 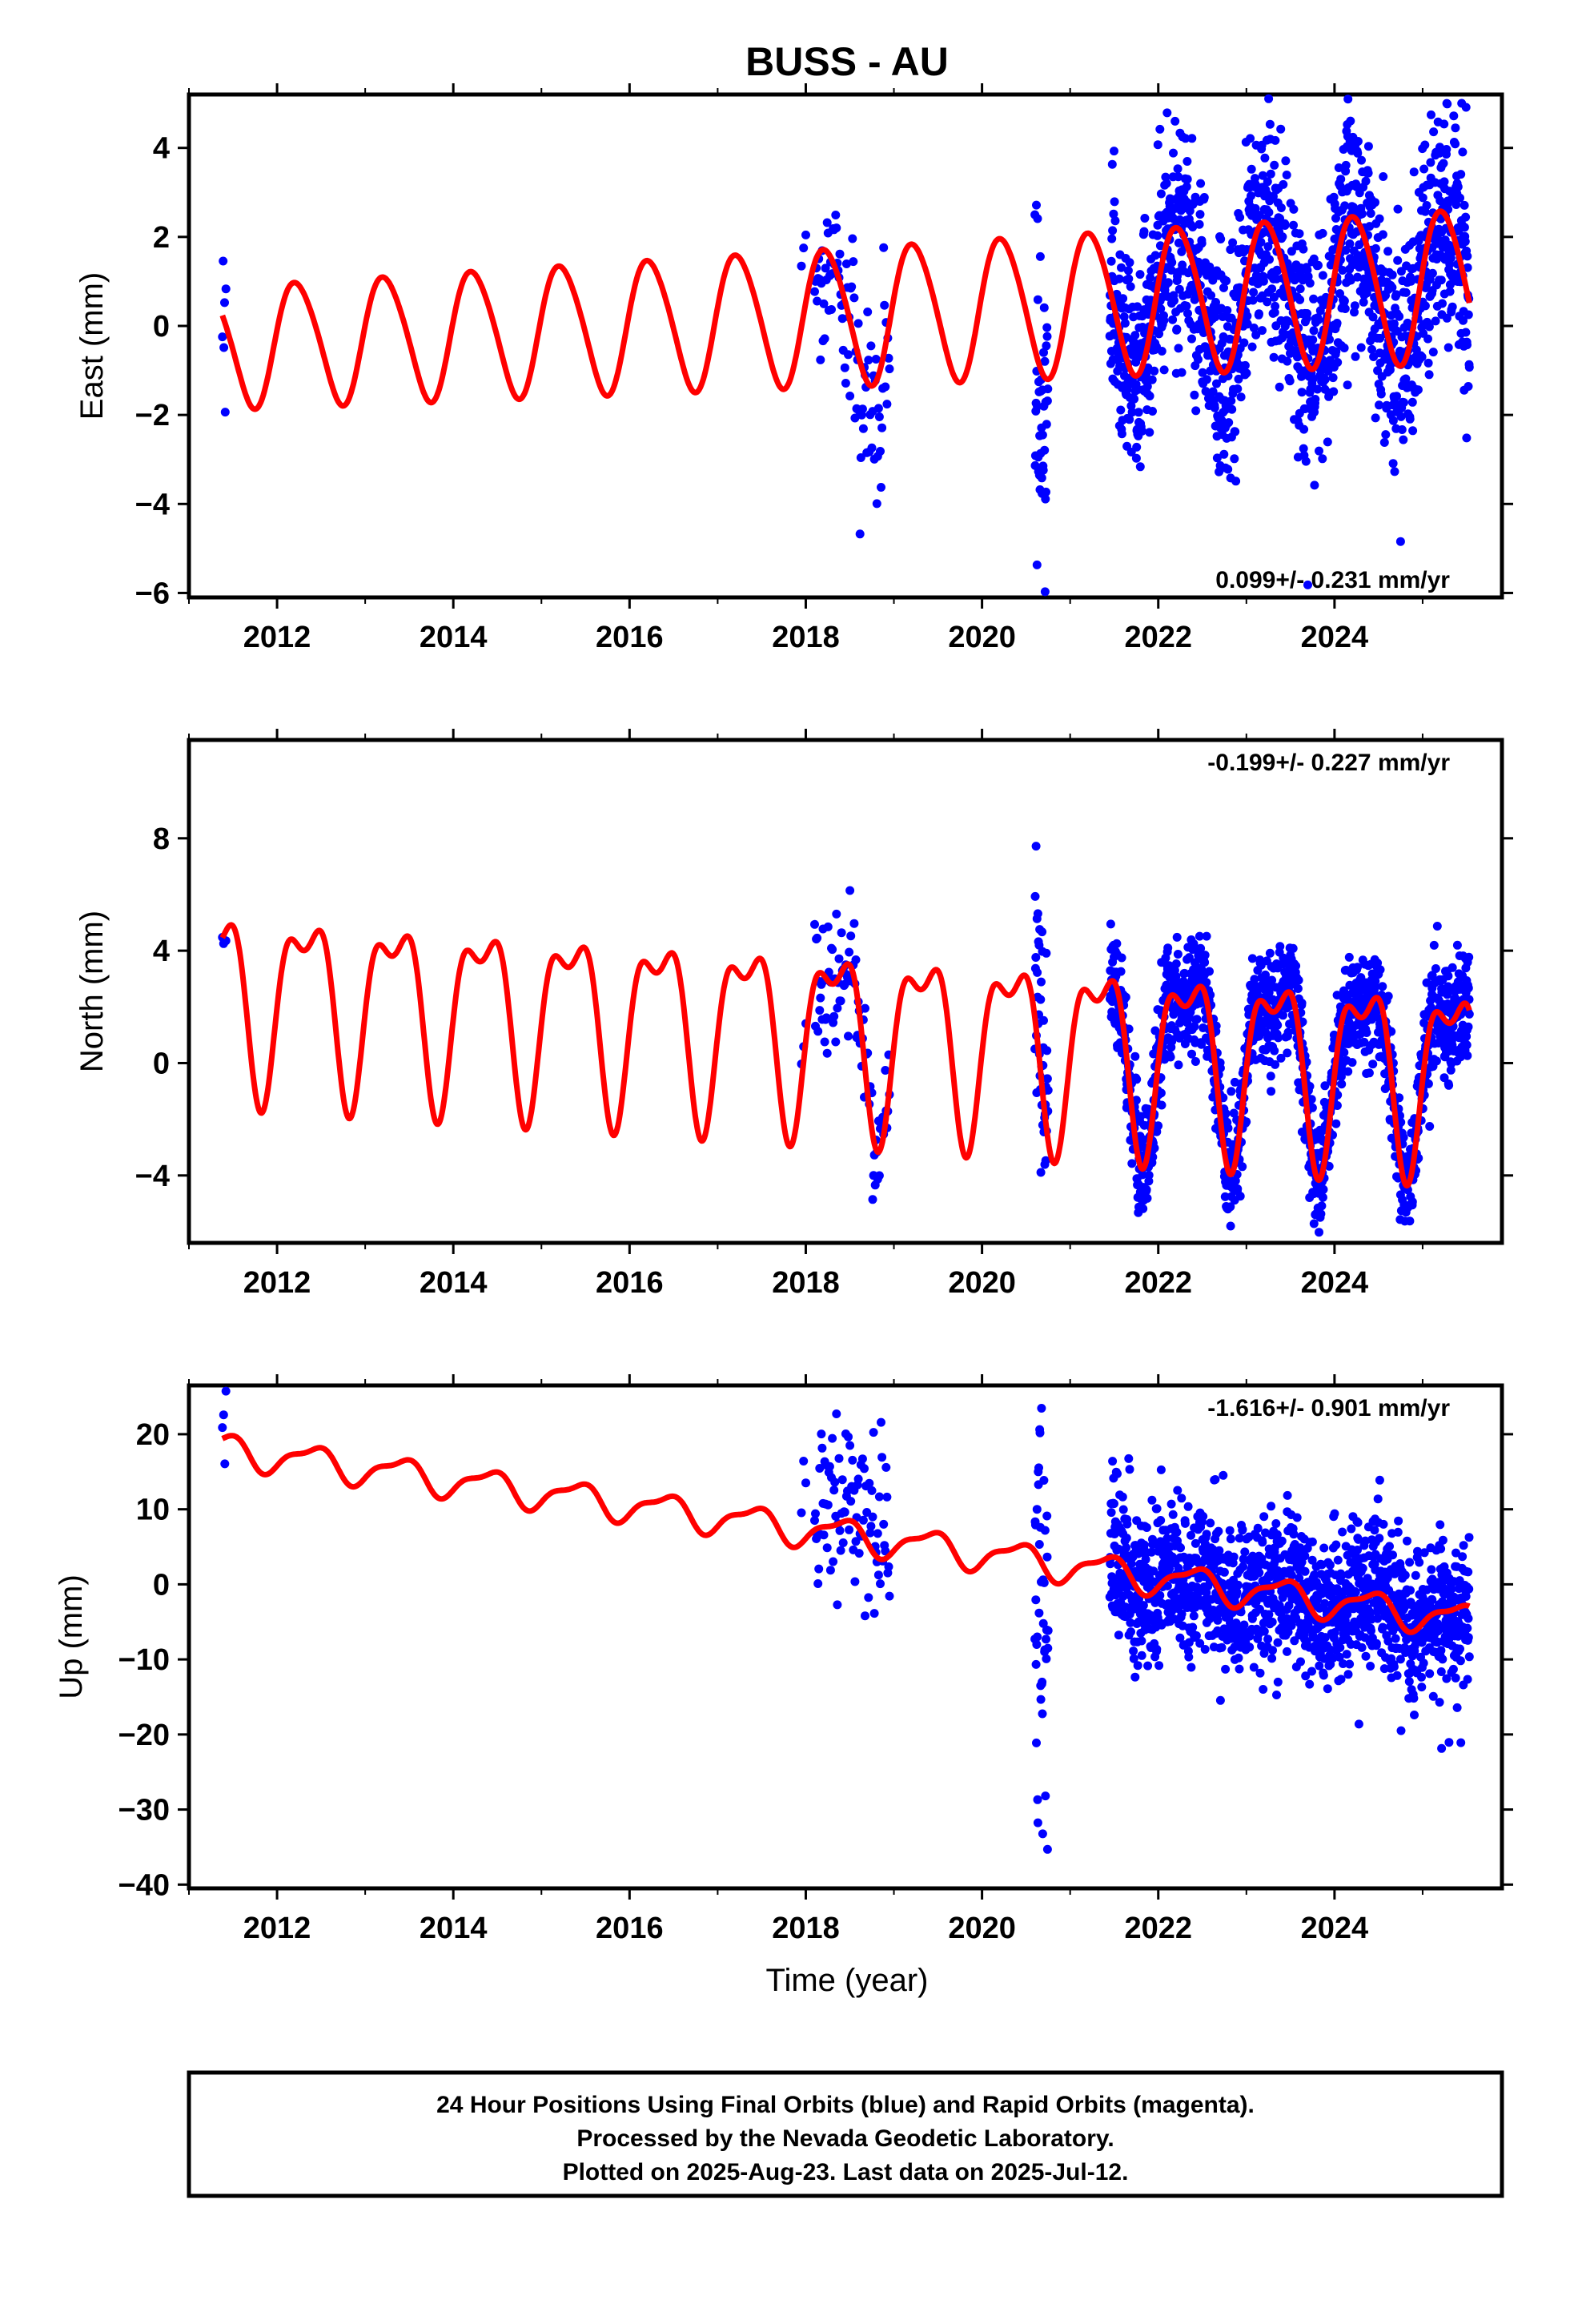 What do you see at coordinates (846, 1534) in the screenshot?
I see `up-model-curve` at bounding box center [846, 1534].